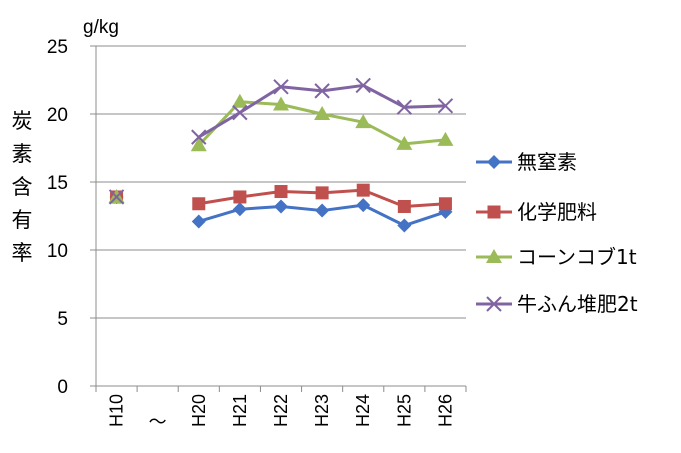 This screenshot has width=681, height=453. Describe the element at coordinates (240, 410) in the screenshot. I see `x-tick-label: H21` at that location.